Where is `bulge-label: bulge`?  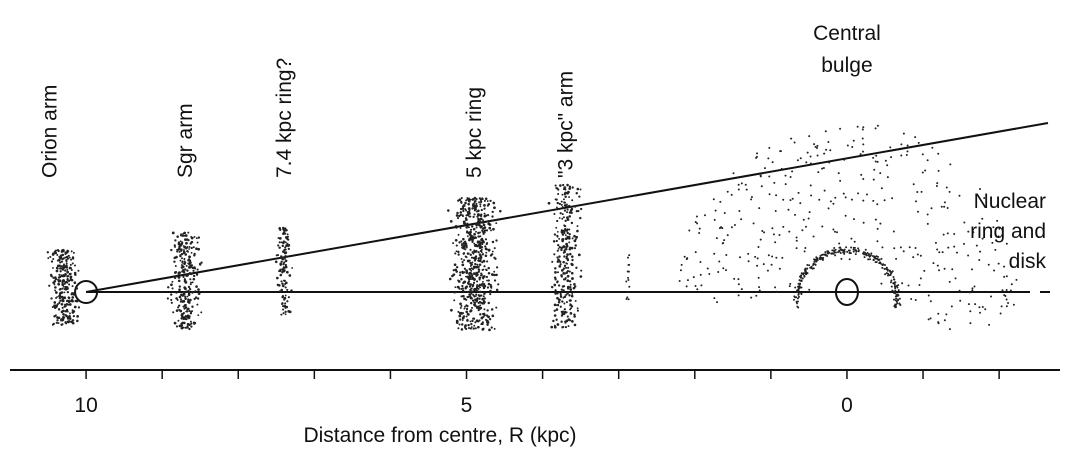 bulge-label: bulge is located at coordinates (846, 65).